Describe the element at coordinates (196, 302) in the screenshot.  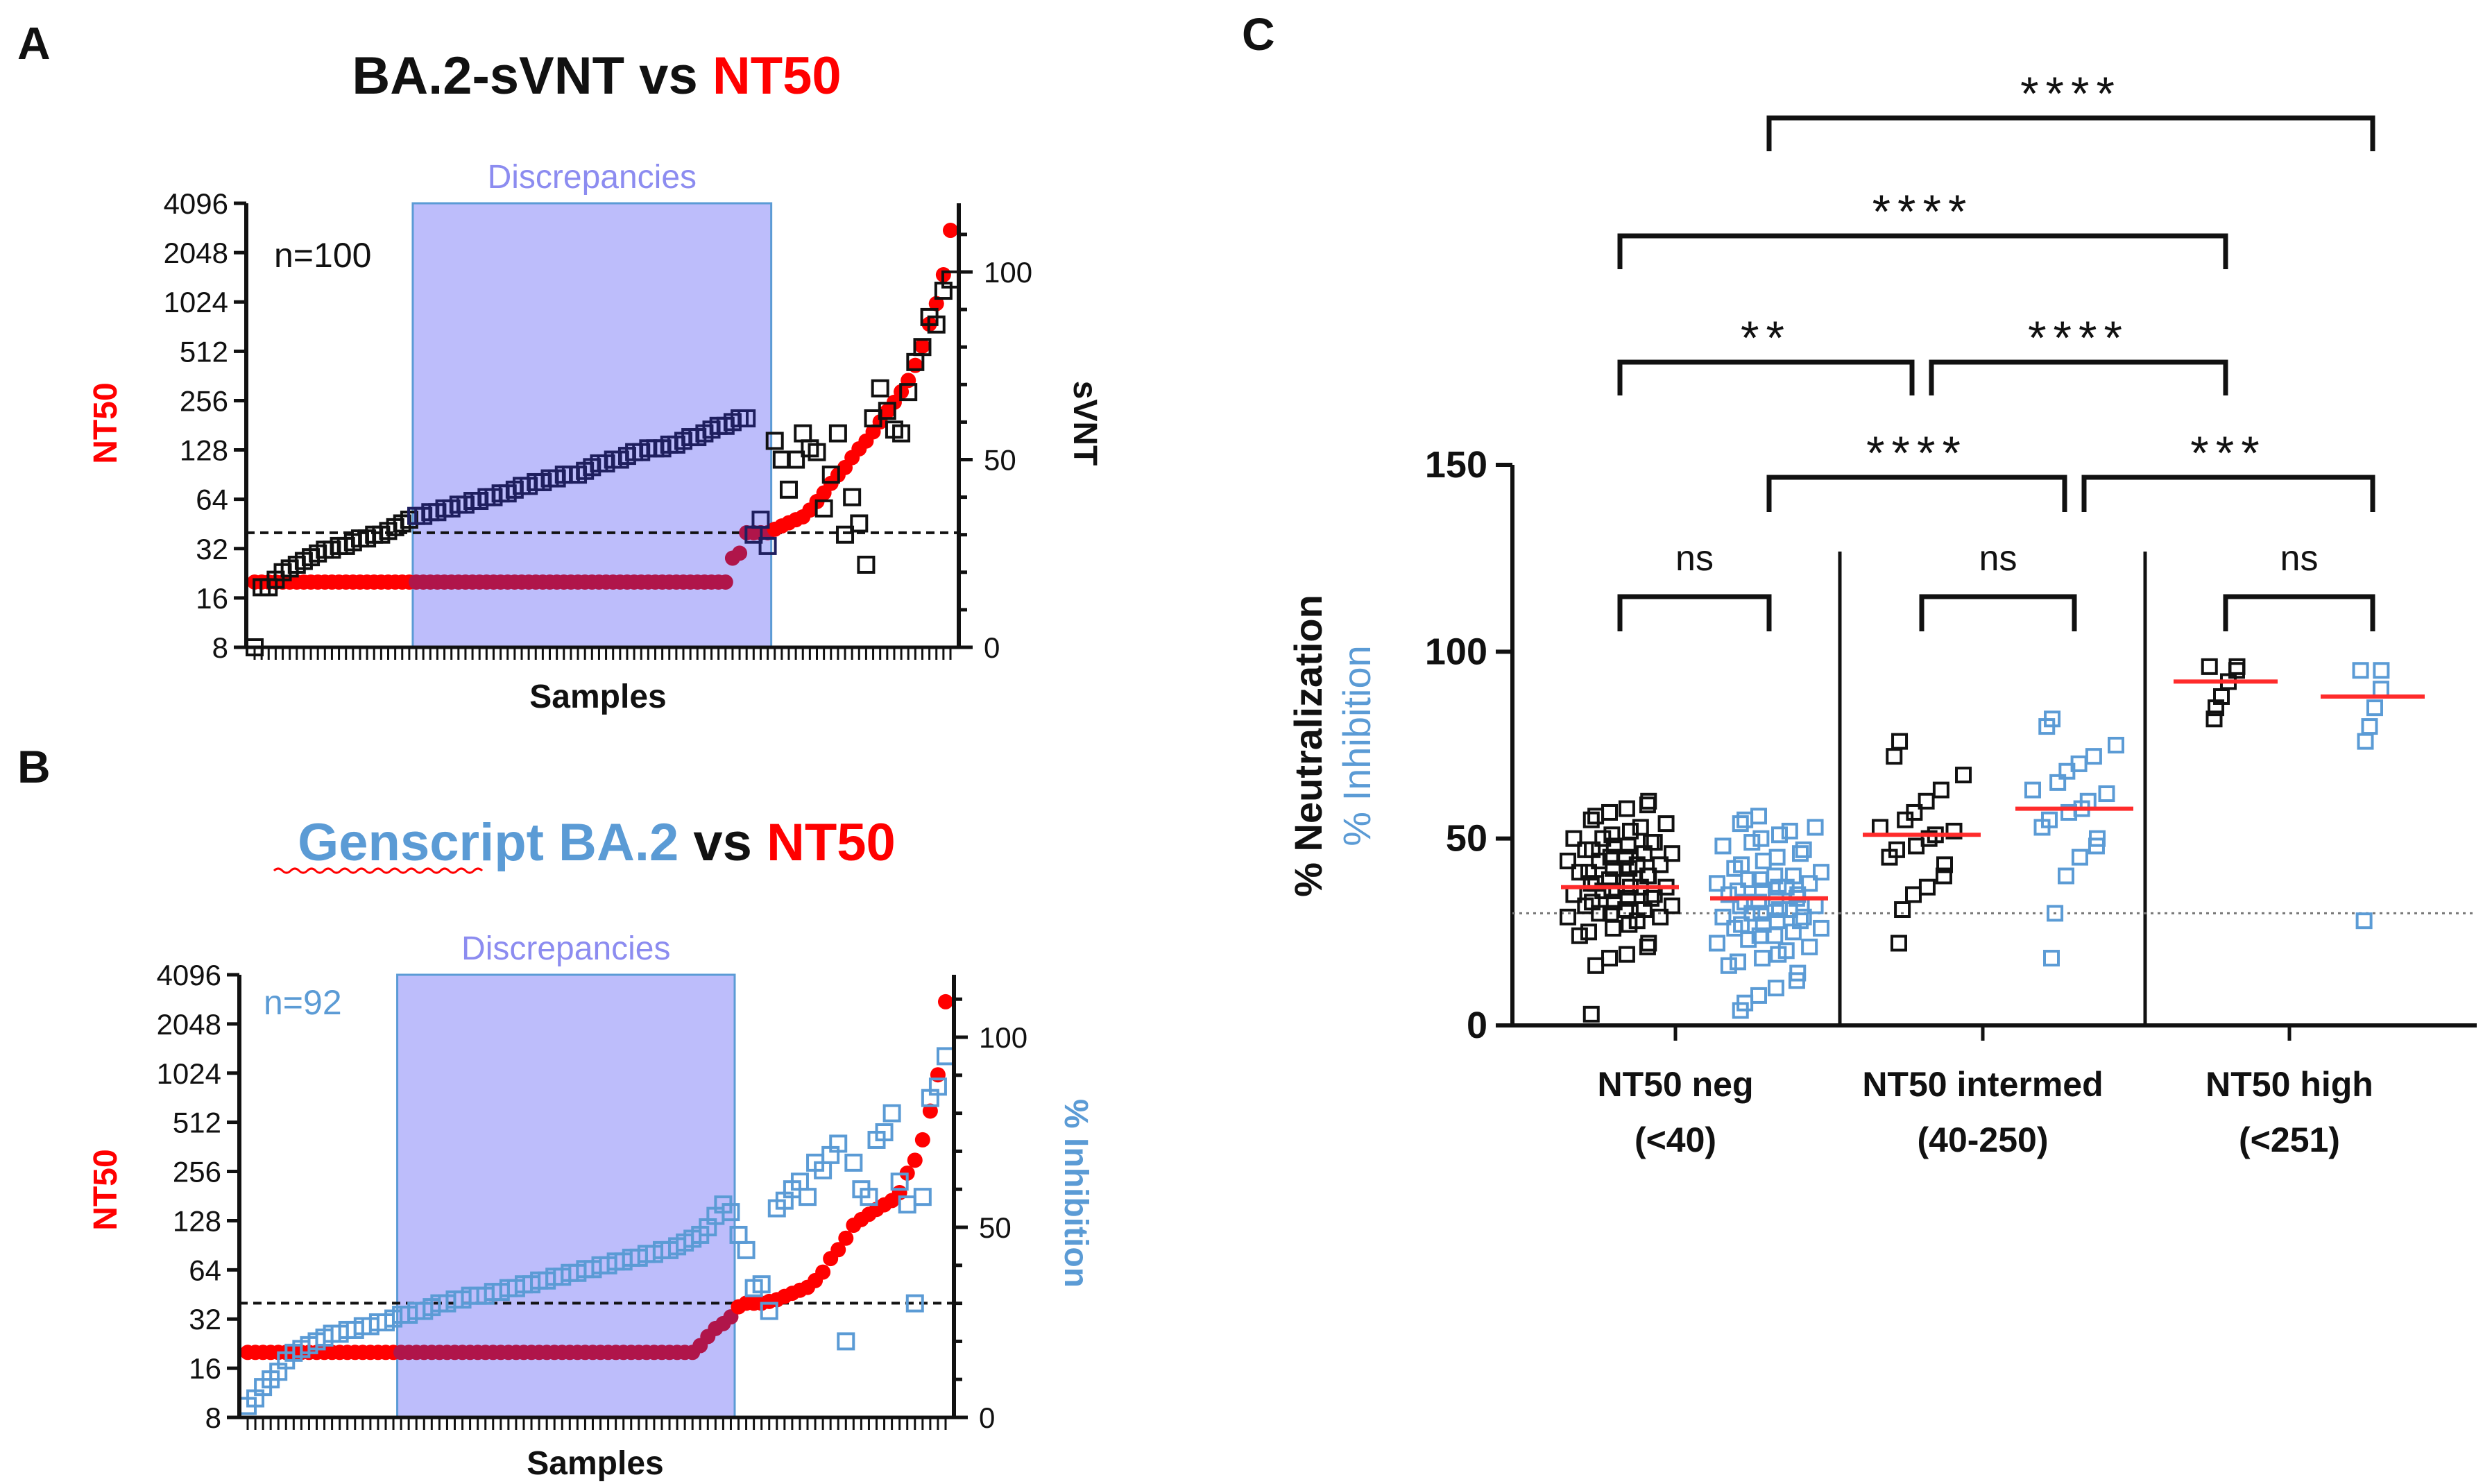
I see `a-left-tick-label: 1024` at that location.